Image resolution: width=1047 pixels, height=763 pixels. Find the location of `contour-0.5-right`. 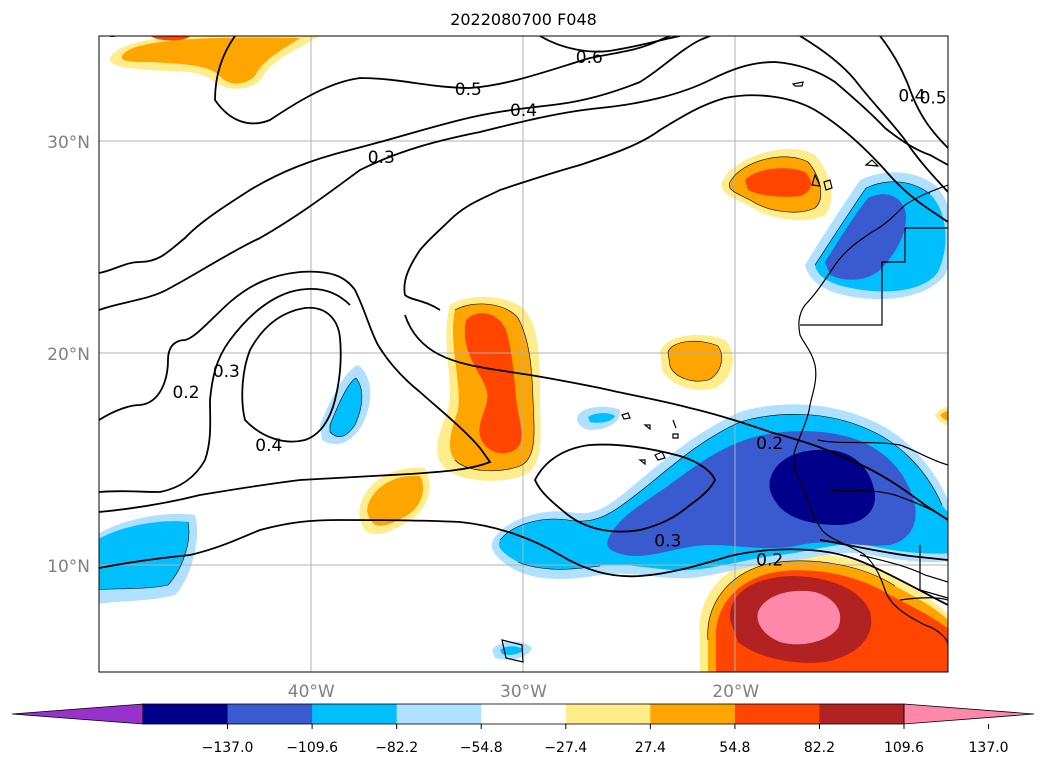

contour-0.5-right is located at coordinates (913, 92).